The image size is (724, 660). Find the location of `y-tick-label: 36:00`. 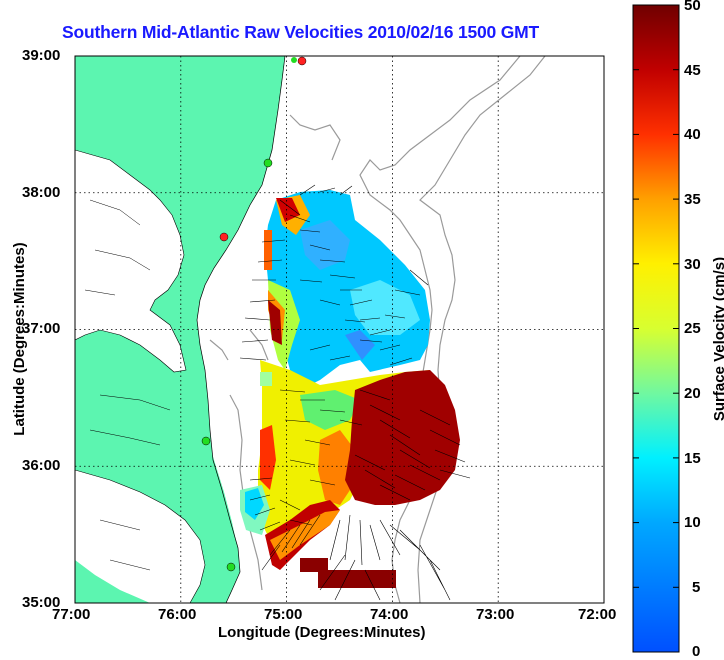

y-tick-label: 36:00 is located at coordinates (41, 465).